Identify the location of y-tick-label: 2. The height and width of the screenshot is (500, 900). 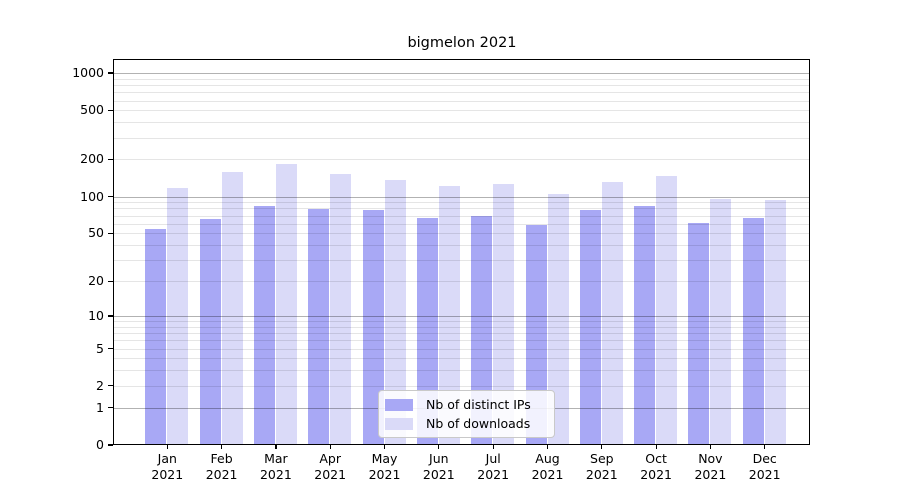
(100, 385).